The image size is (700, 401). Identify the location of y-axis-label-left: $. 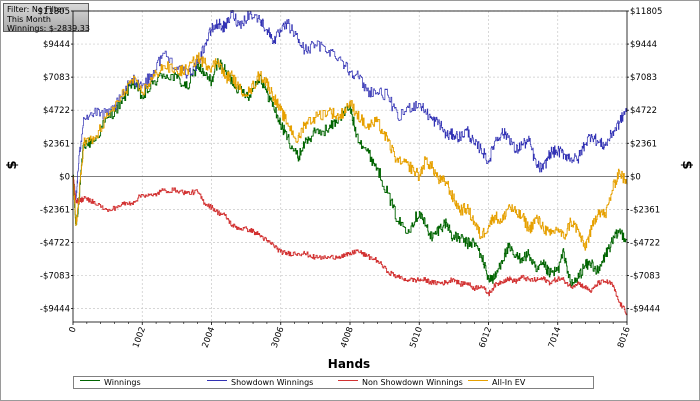
(12, 164).